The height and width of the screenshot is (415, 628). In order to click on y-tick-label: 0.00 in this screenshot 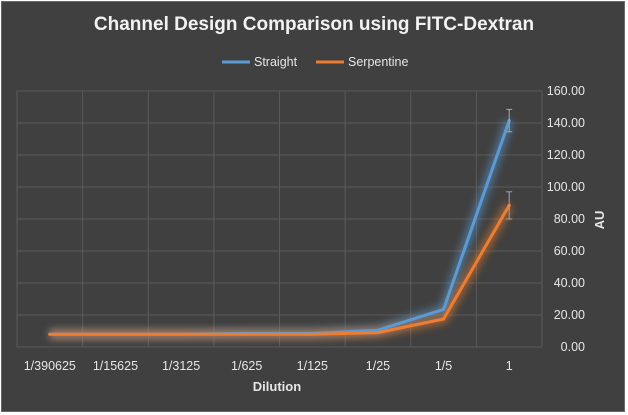, I will do `click(573, 347)`.